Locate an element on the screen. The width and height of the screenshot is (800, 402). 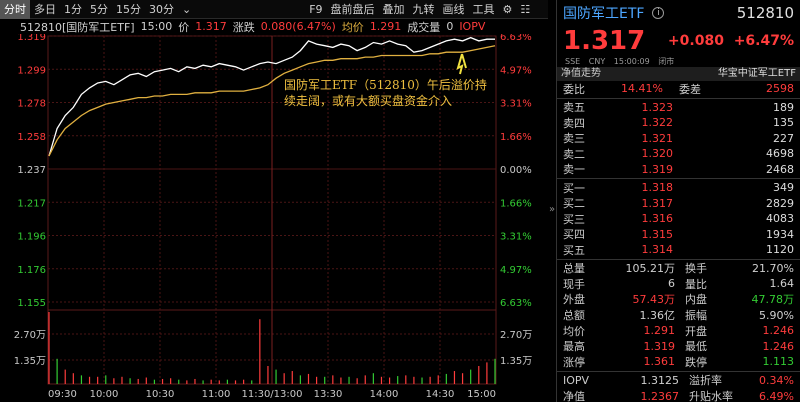
pre-post-market-button: 盘前盘后 is located at coordinates (352, 9).